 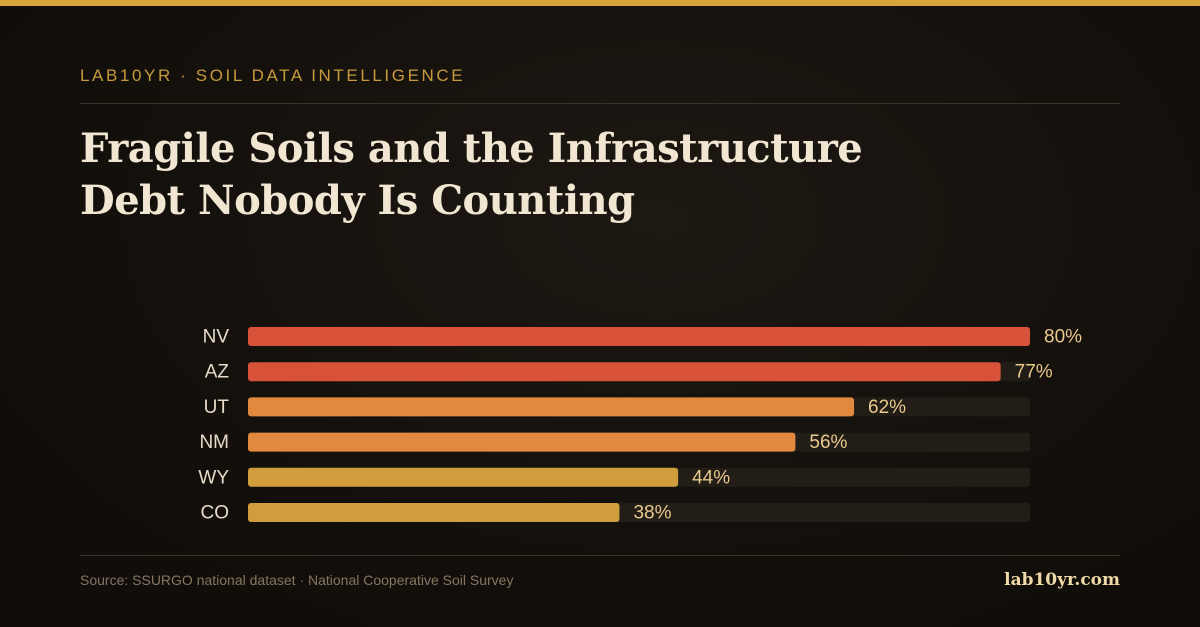 I want to click on category-label-nm: NM, so click(x=214, y=442).